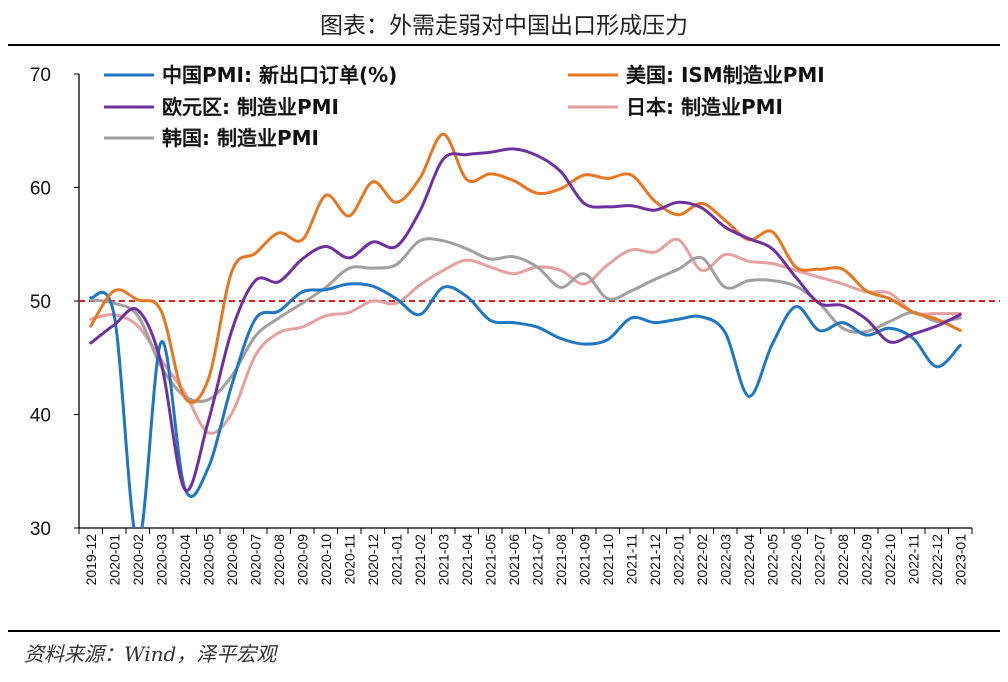 This screenshot has width=1008, height=682. What do you see at coordinates (937, 560) in the screenshot?
I see `x-tick-label: 2022-12` at bounding box center [937, 560].